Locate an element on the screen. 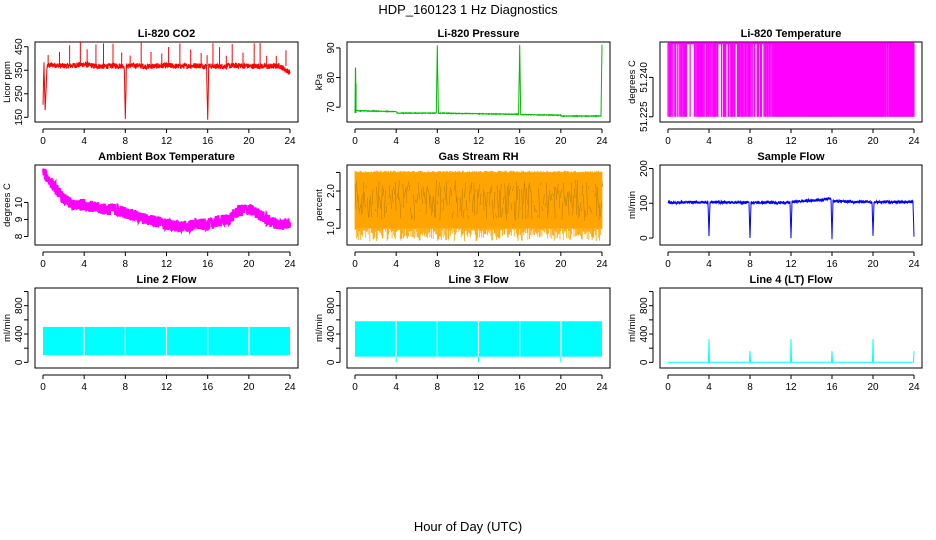 This screenshot has width=936, height=540. y-tick-label: 90 is located at coordinates (331, 48).